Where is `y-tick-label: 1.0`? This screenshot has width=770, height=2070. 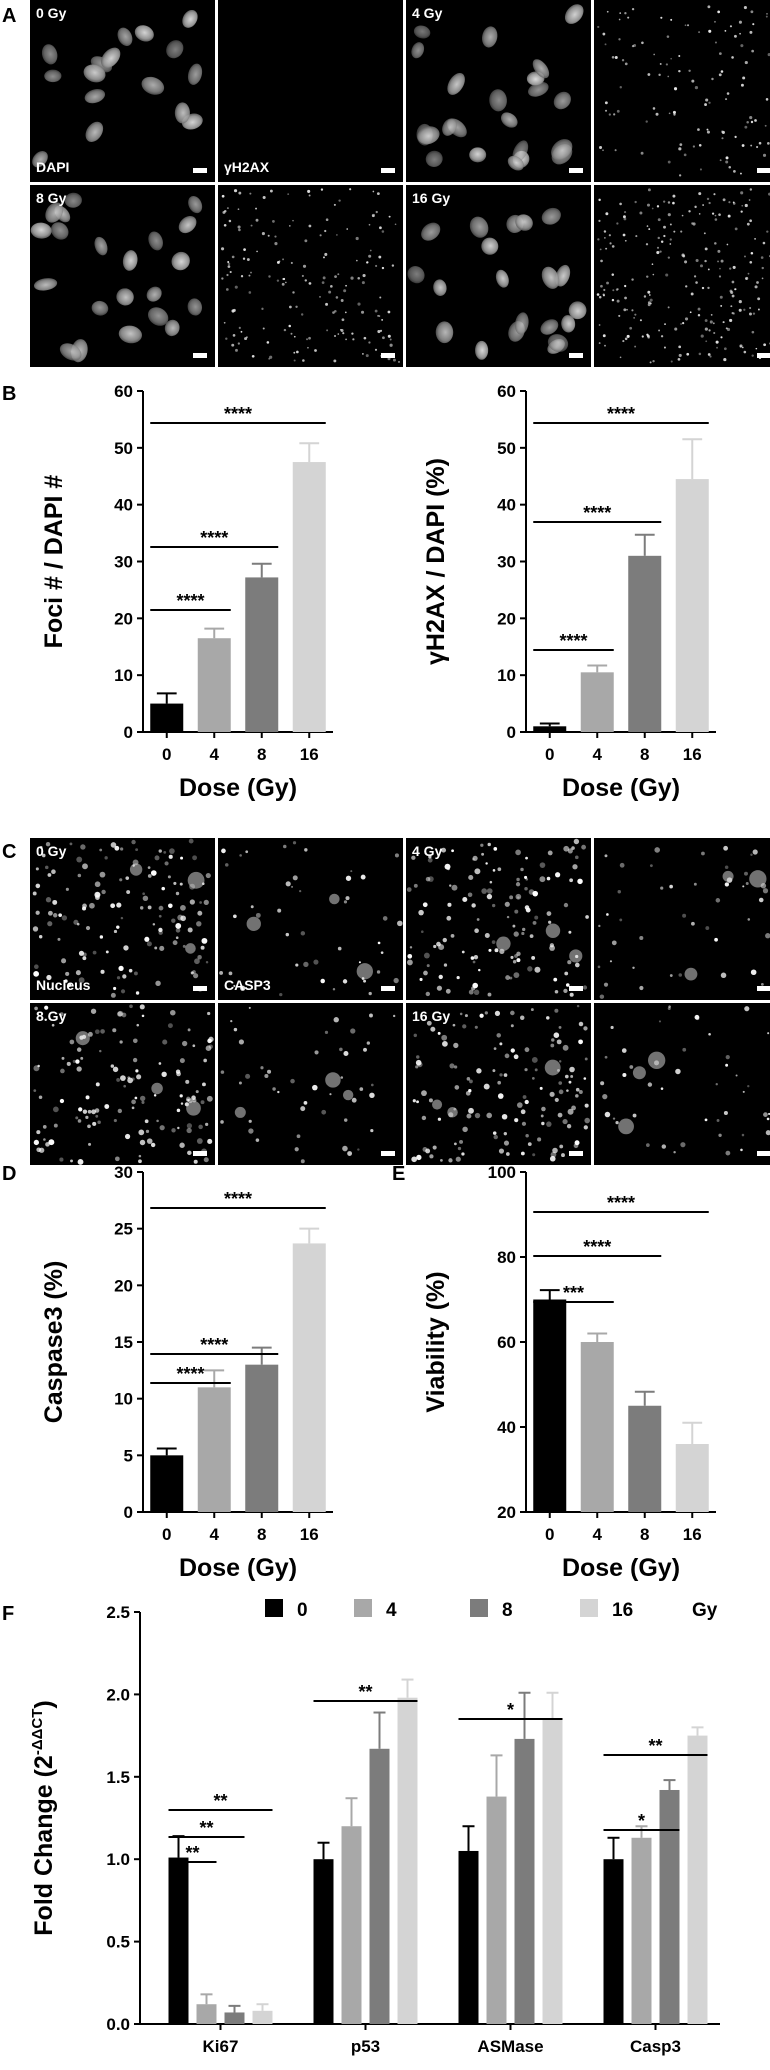 y-tick-label: 1.0 is located at coordinates (118, 1859).